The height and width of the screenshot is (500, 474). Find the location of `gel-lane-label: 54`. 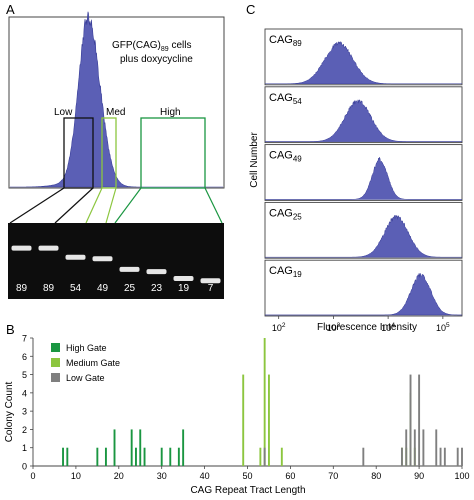

gel-lane-label: 54 is located at coordinates (76, 288).